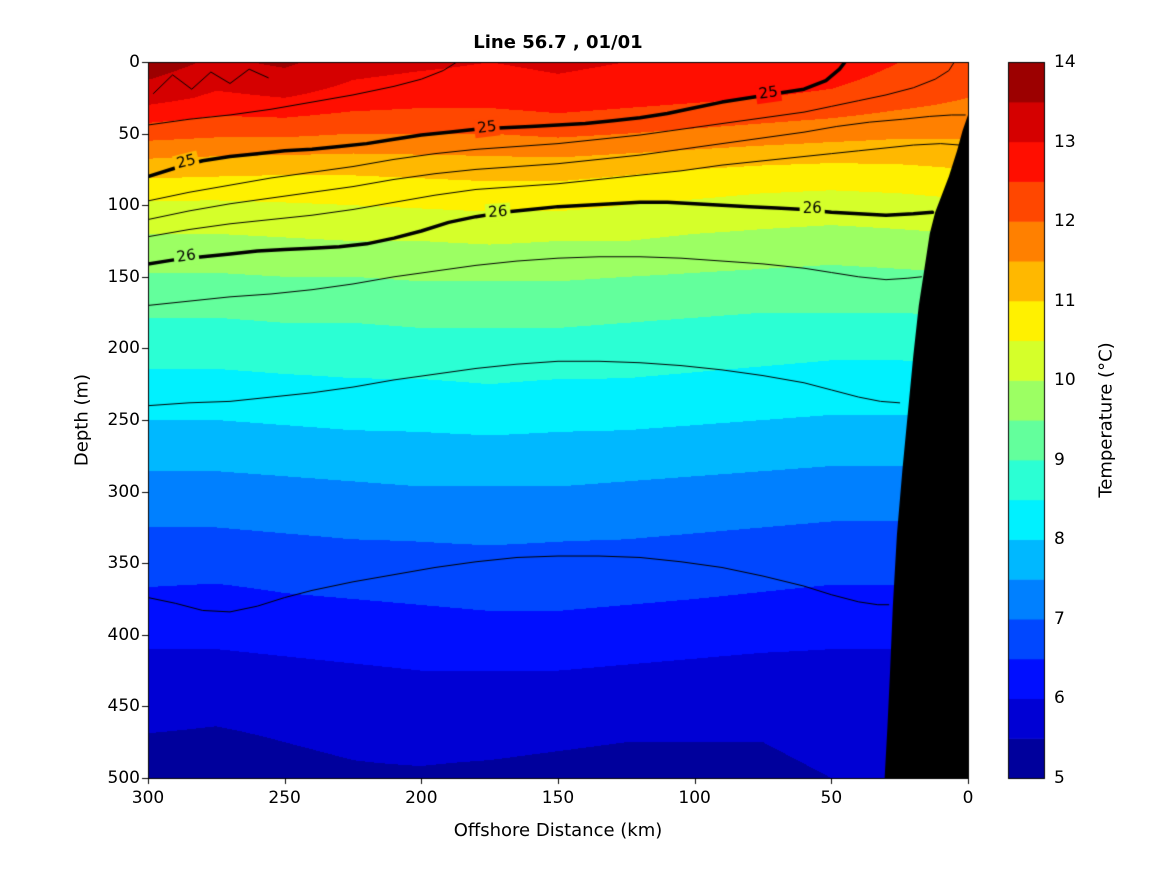 This screenshot has height=875, width=1167. Describe the element at coordinates (1065, 221) in the screenshot. I see `colorbar-tick-label: 12` at that location.